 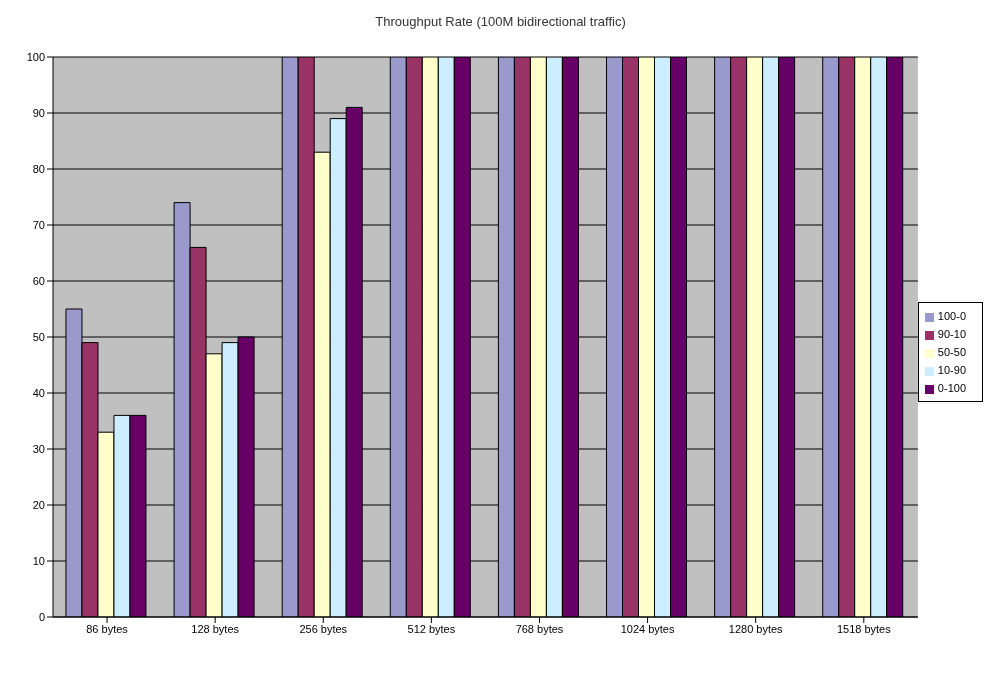 I want to click on x-tick-label: 128 bytes, so click(x=215, y=628).